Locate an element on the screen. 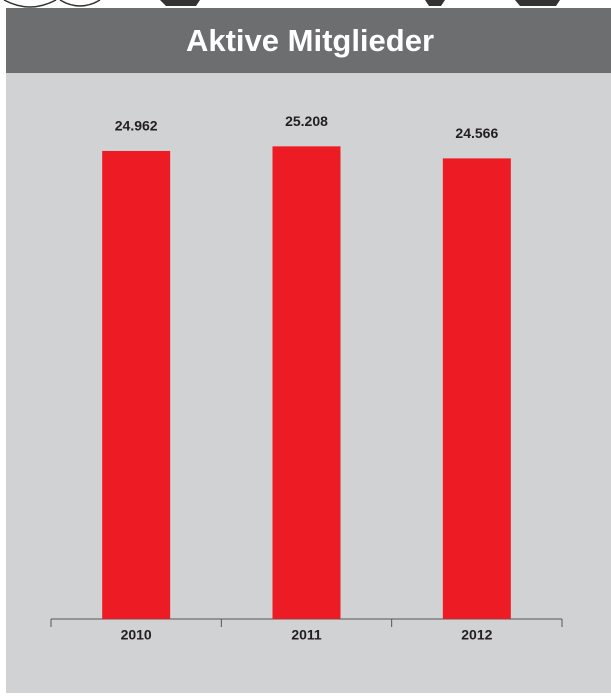 This screenshot has width=611, height=698. header-band is located at coordinates (308, 40).